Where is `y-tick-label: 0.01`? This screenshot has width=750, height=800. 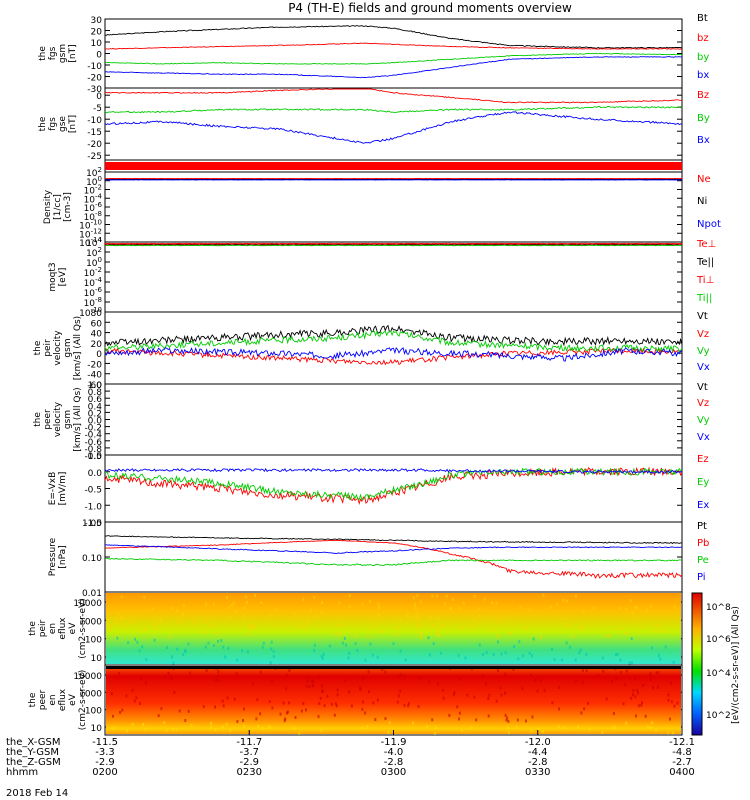 y-tick-label: 0.01 is located at coordinates (92, 594).